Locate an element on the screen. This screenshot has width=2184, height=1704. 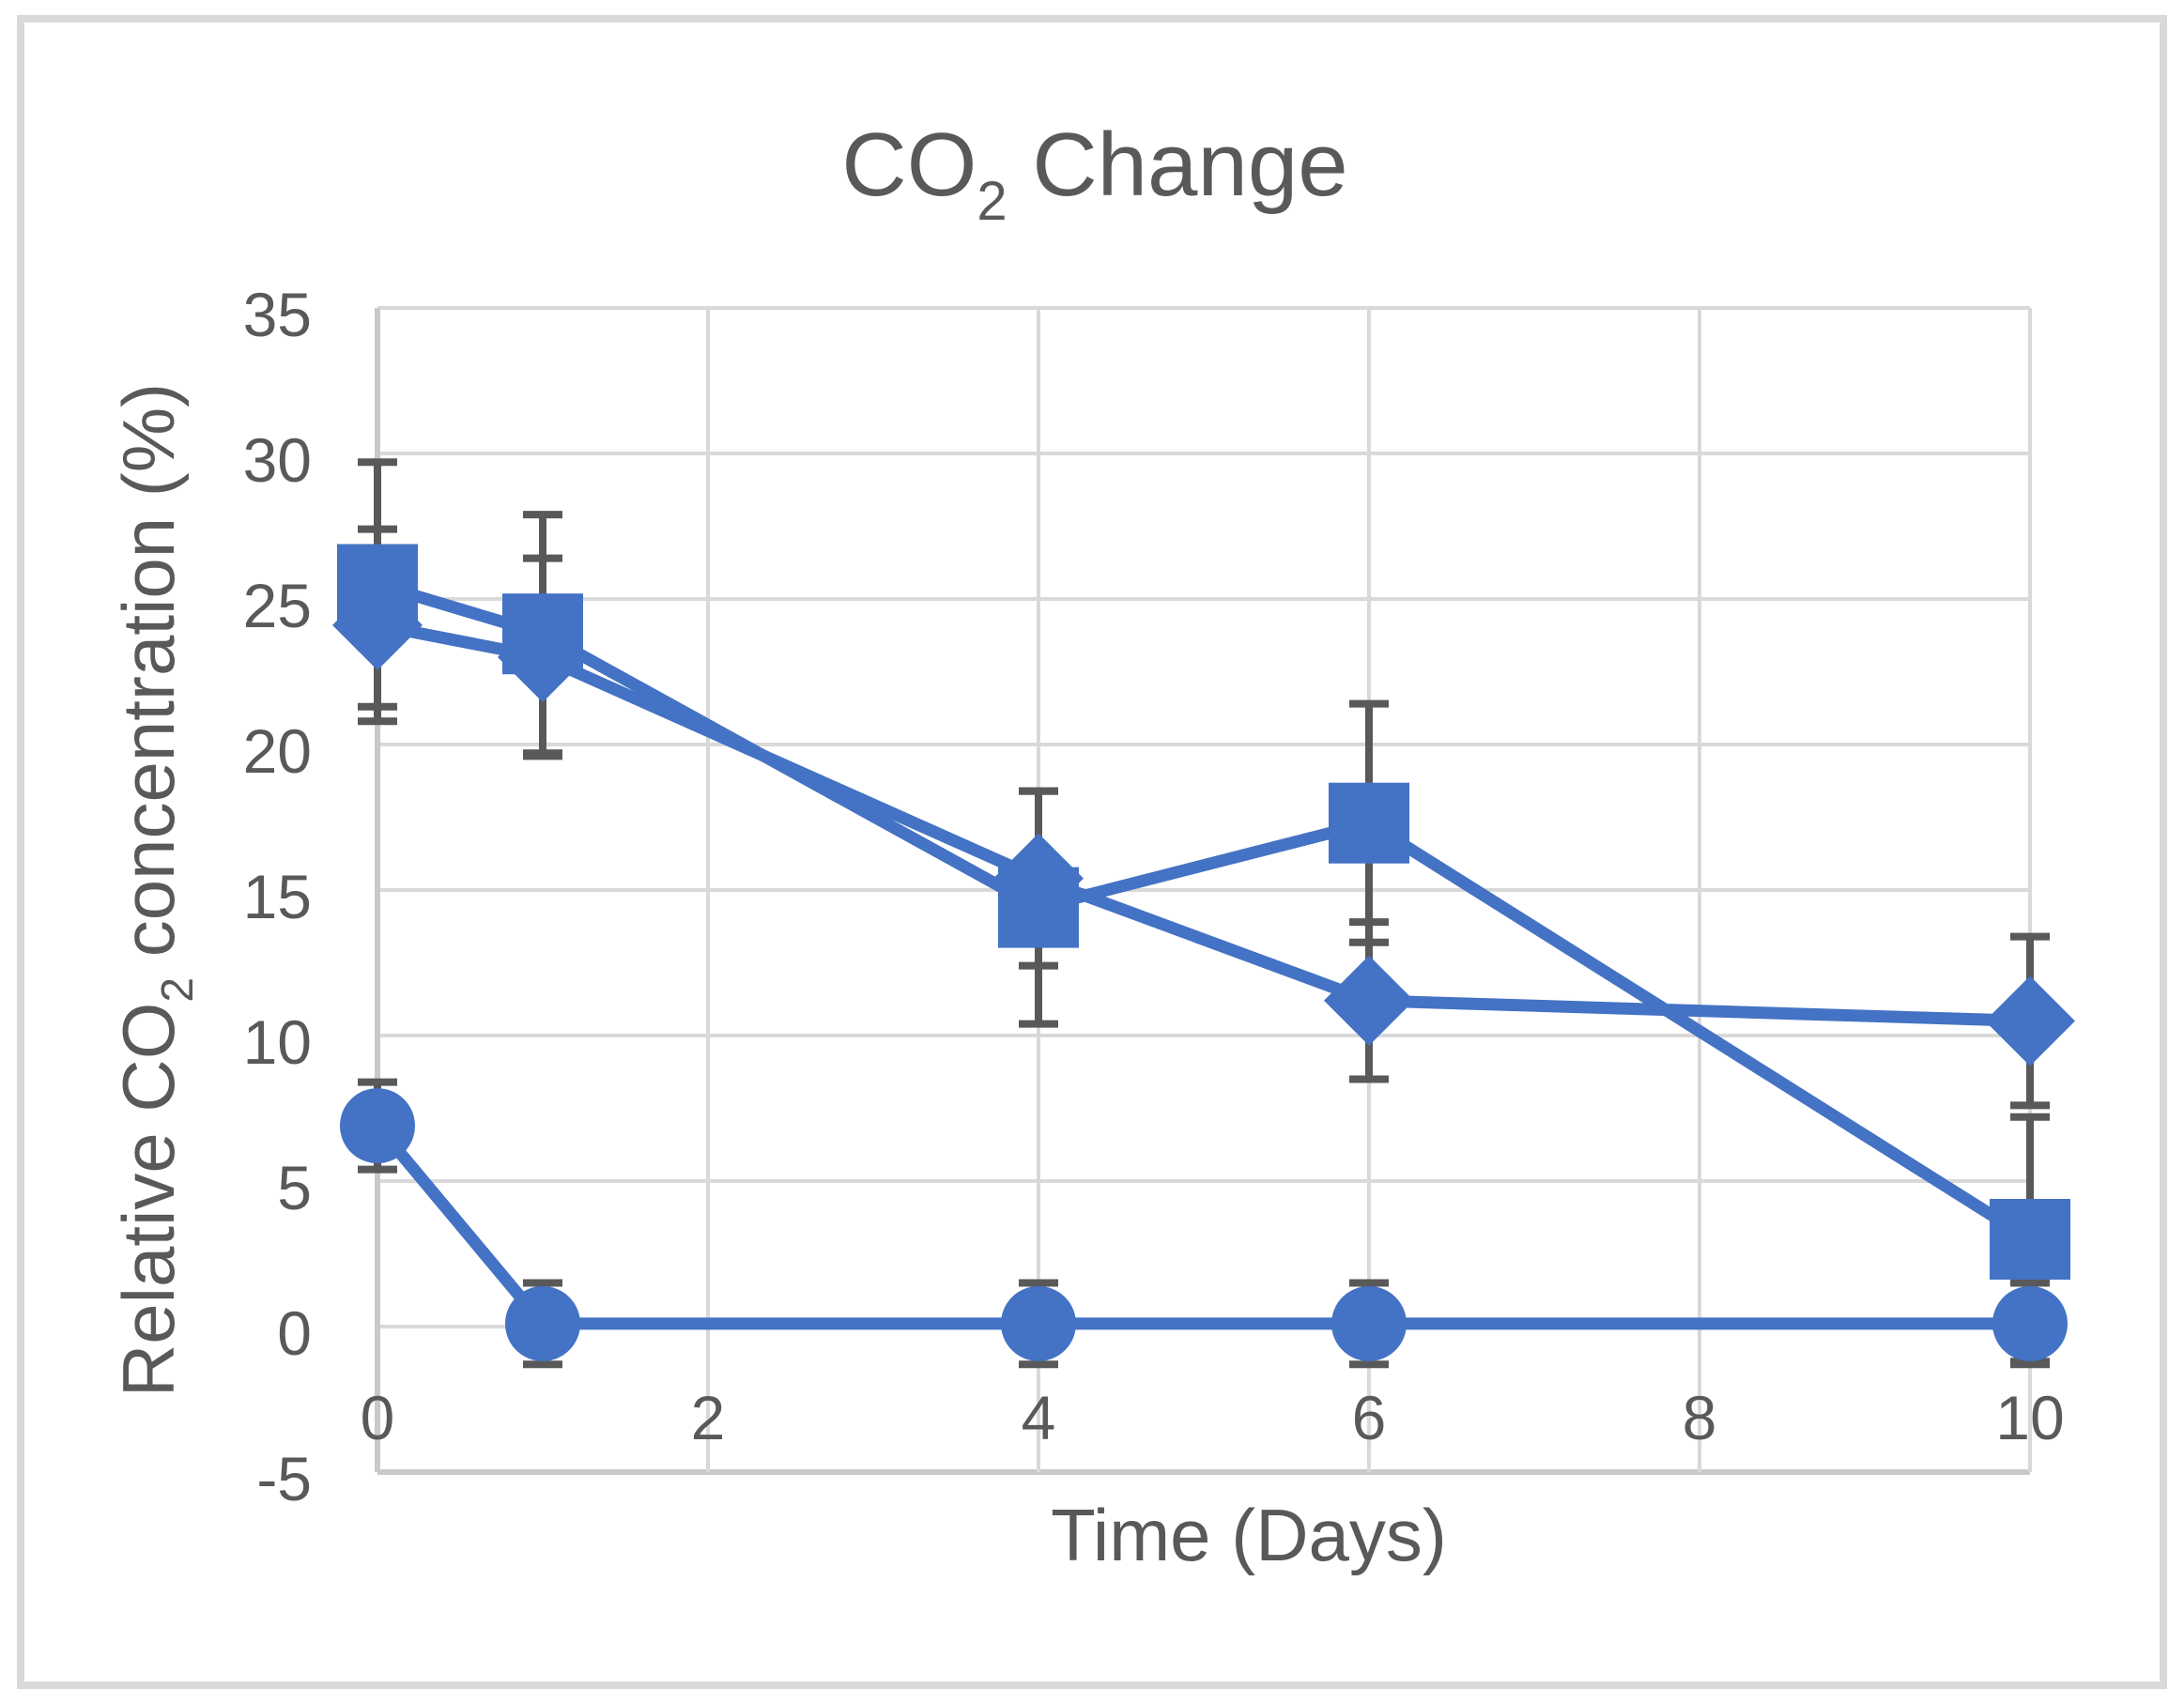
marker-circle-day1 is located at coordinates (542, 1323).